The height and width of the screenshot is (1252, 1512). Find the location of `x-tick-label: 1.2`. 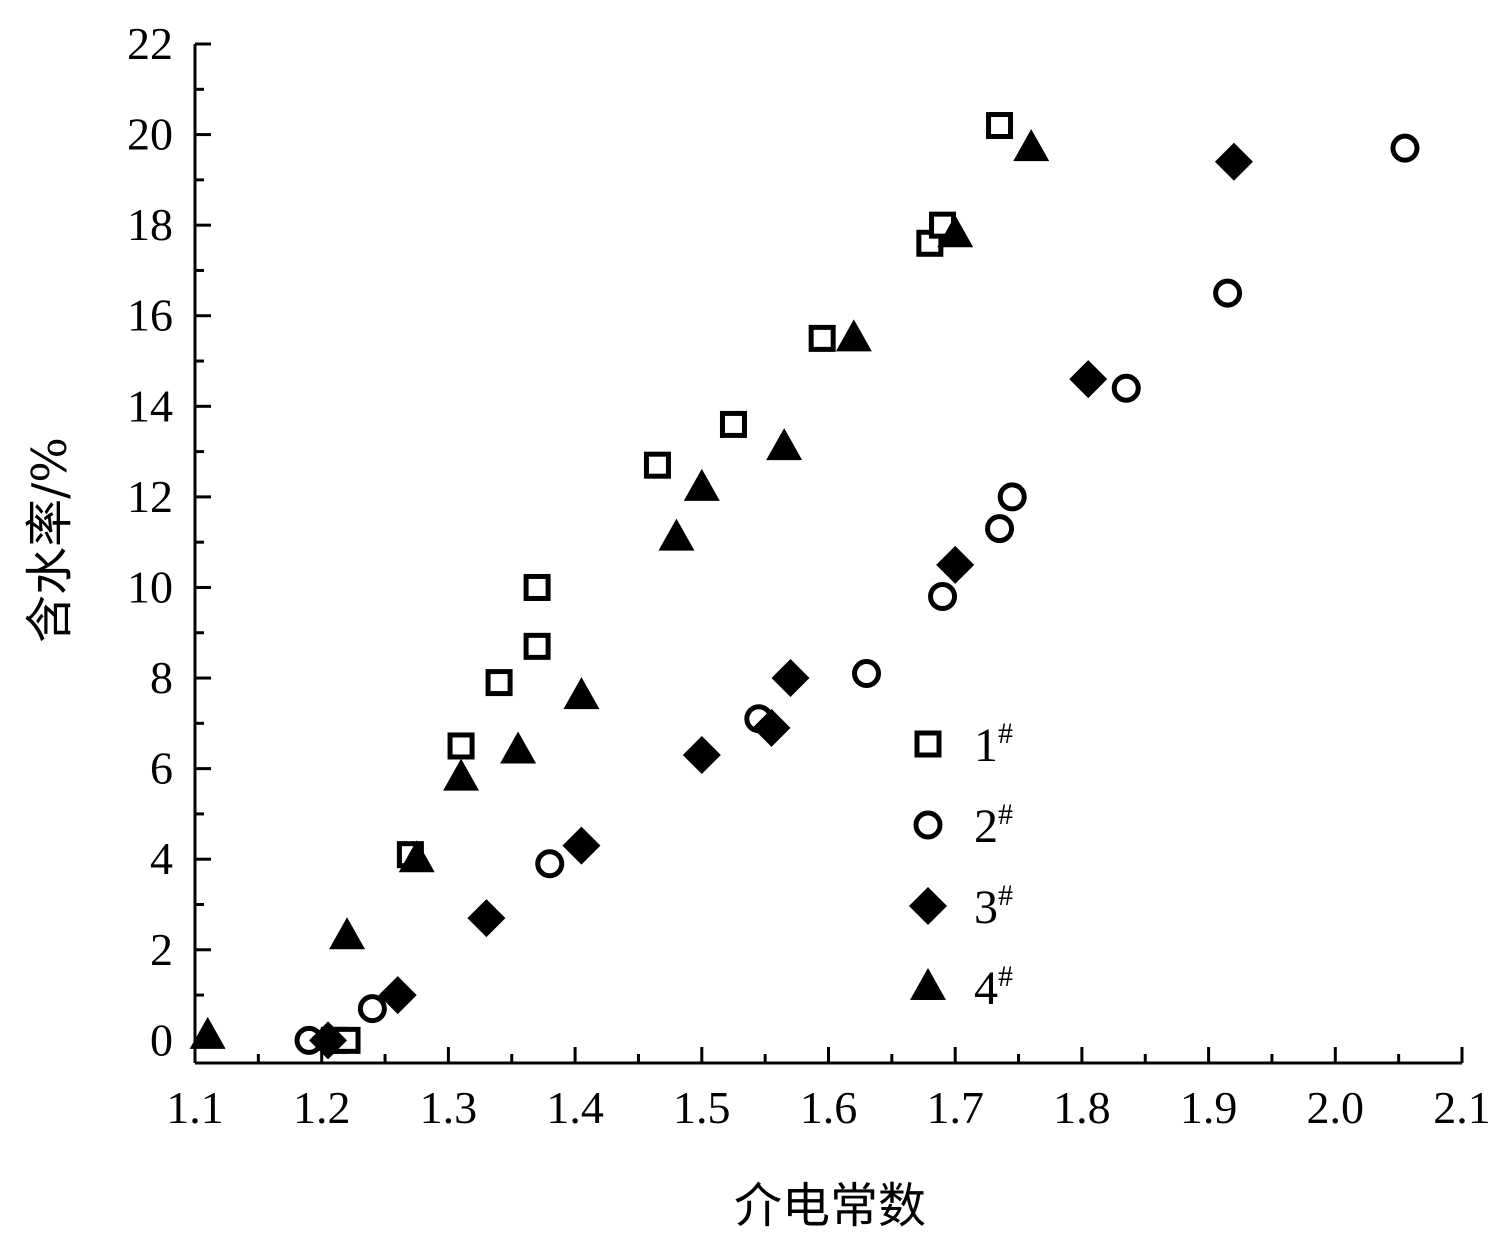

x-tick-label: 1.2 is located at coordinates (322, 1107).